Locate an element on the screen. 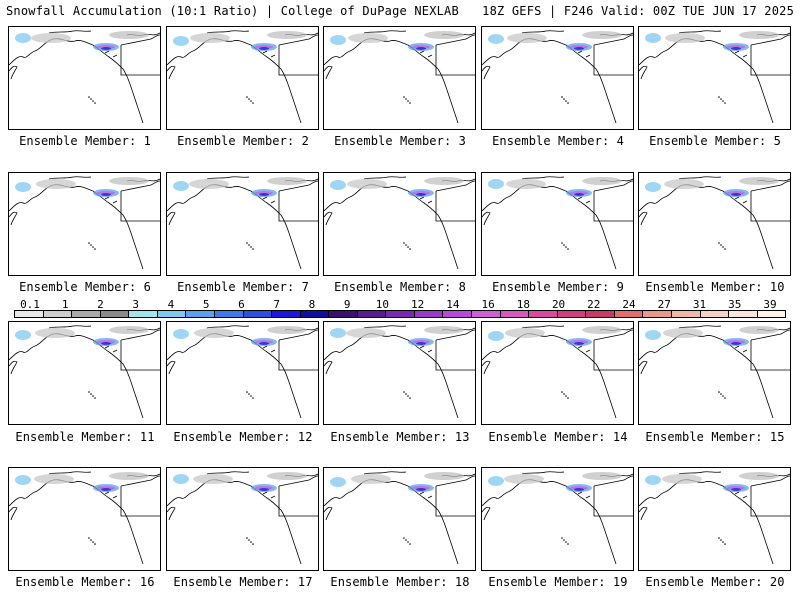  ensemble-member-label: Ensemble Member: 3 is located at coordinates (400, 141).